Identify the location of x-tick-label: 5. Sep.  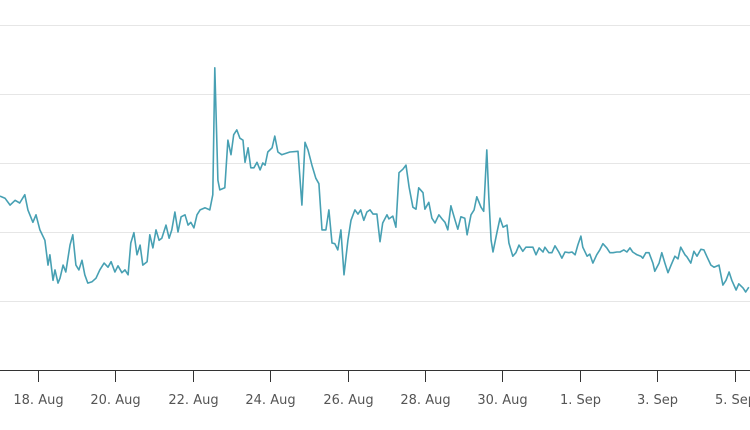
(732, 400).